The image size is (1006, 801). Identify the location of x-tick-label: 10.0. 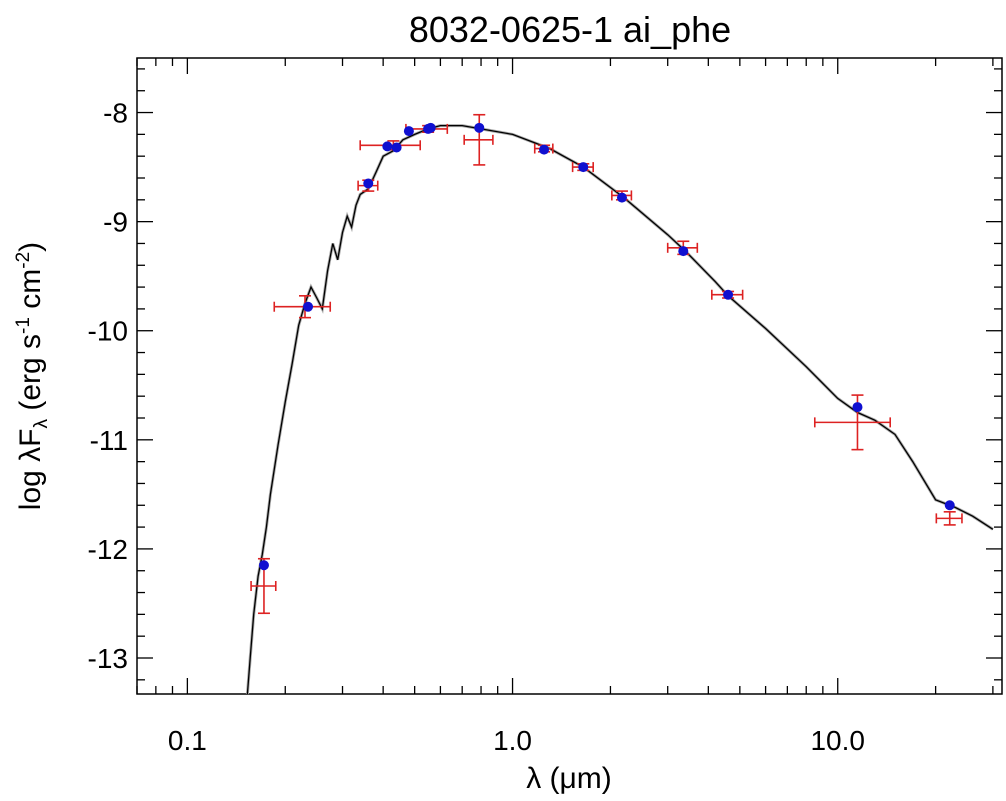
(837, 740).